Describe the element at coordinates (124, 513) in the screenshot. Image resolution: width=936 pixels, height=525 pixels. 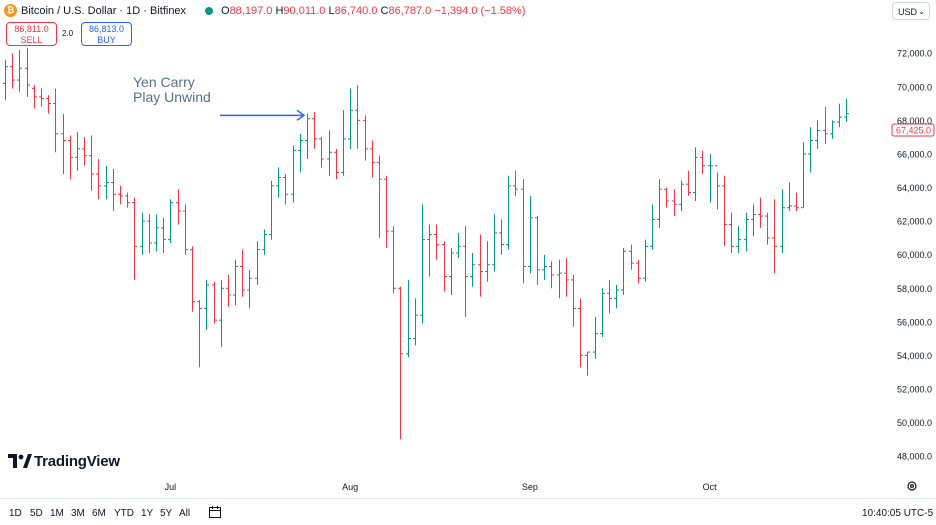
I see `timeframe-ytd: YTD` at that location.